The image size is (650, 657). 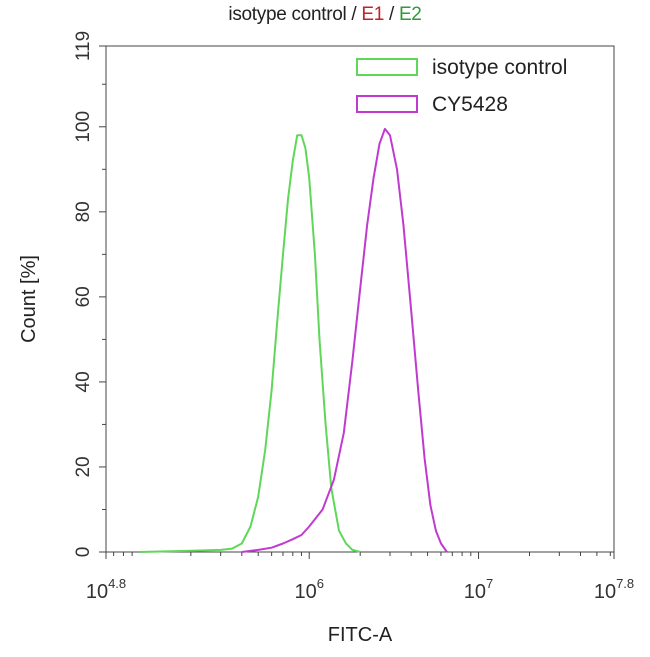 What do you see at coordinates (478, 589) in the screenshot?
I see `x-tick-label-2: 10⁷` at bounding box center [478, 589].